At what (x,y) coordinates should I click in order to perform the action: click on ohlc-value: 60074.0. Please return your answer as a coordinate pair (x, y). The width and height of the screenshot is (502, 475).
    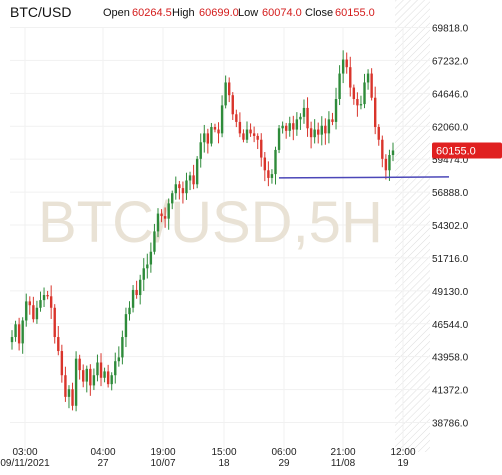
    Looking at the image, I should click on (282, 13).